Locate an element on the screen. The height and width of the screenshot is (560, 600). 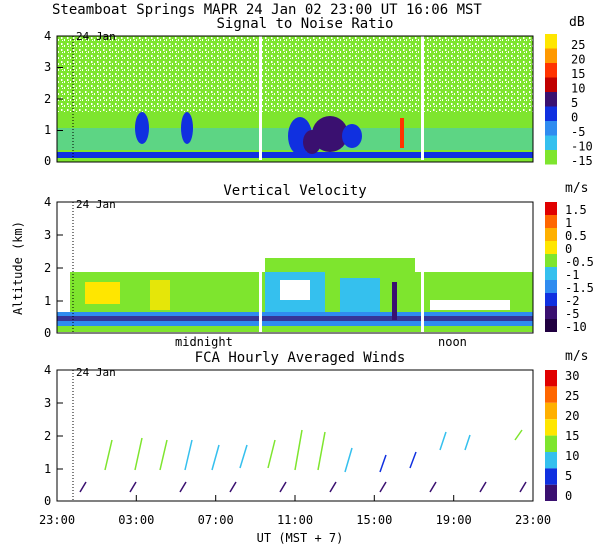
winds-xlabel: UT (MST + 7) is located at coordinates (300, 538).